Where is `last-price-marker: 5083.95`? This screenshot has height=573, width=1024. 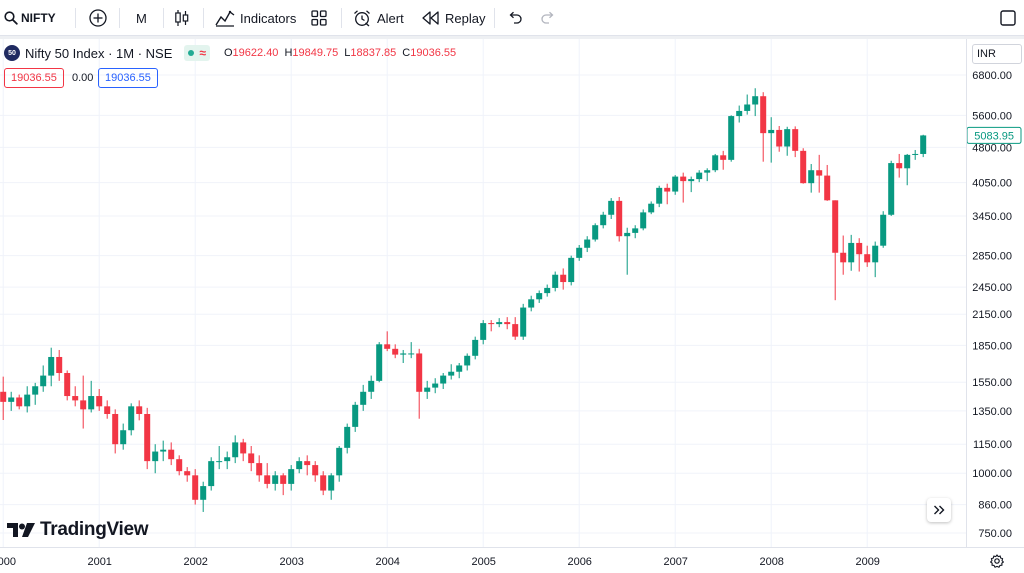
last-price-marker: 5083.95 is located at coordinates (994, 135).